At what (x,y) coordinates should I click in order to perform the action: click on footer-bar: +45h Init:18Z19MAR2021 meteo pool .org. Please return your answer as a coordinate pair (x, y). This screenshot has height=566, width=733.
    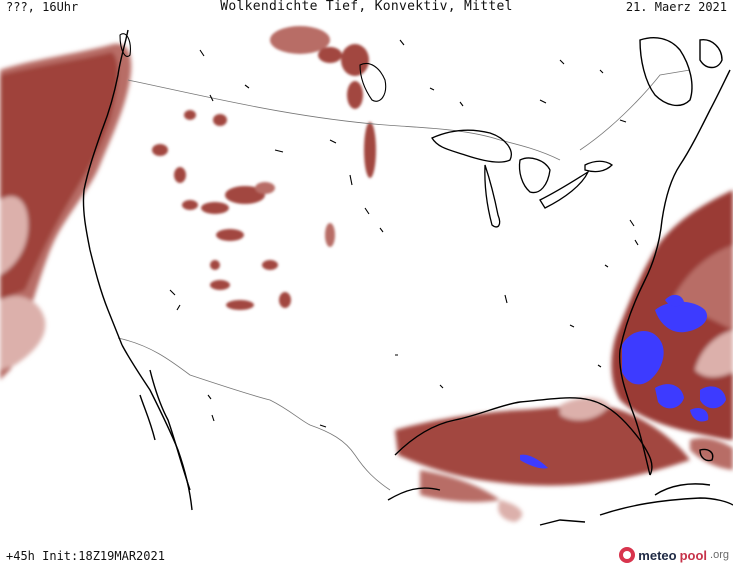
    Looking at the image, I should click on (366, 553).